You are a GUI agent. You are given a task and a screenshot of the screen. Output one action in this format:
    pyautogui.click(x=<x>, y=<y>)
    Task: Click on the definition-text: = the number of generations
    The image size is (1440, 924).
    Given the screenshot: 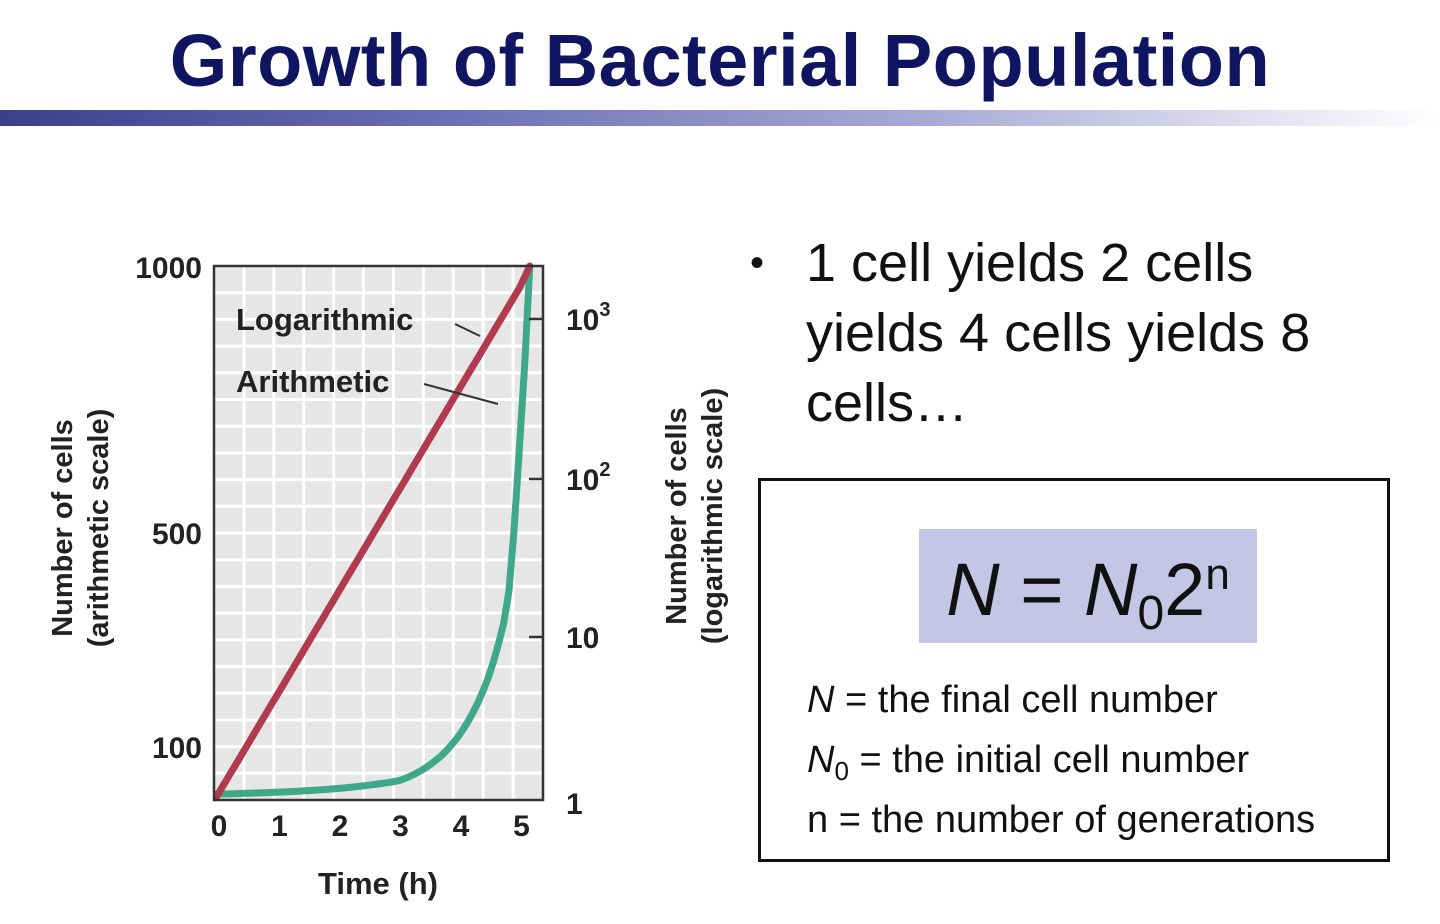 What is the action you would take?
    pyautogui.click(x=1072, y=820)
    